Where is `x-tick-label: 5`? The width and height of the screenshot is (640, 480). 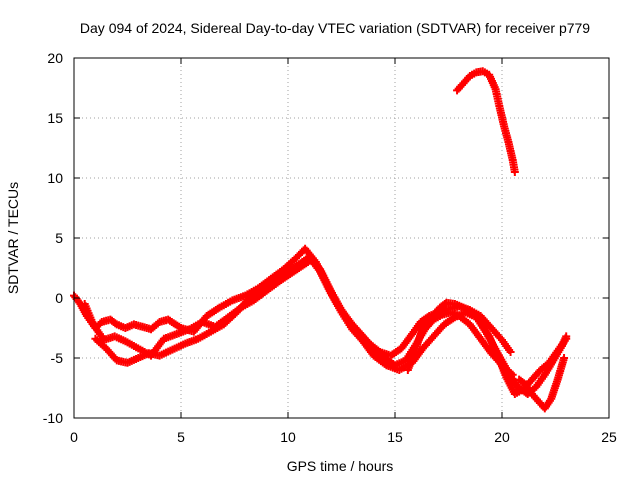 x-tick-label: 5 is located at coordinates (181, 437).